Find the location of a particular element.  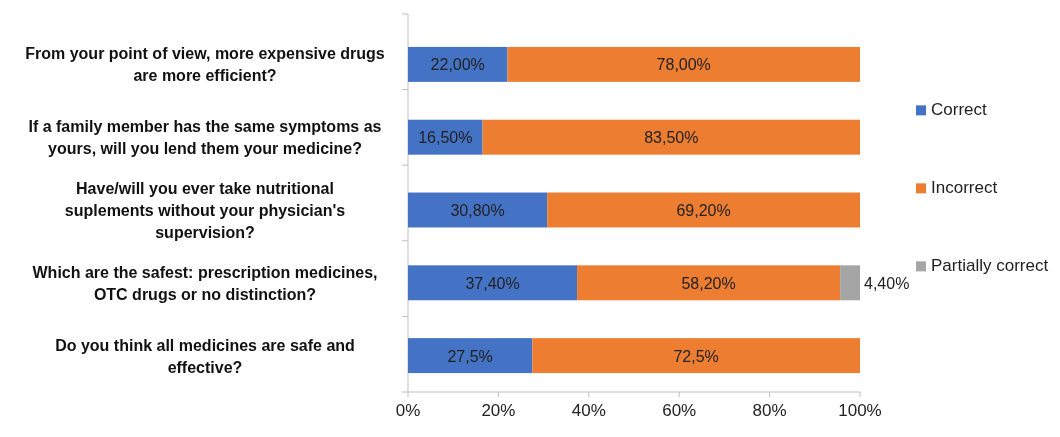

y-tick-label: Do you think all medicines are safe and effective? is located at coordinates (205, 356).